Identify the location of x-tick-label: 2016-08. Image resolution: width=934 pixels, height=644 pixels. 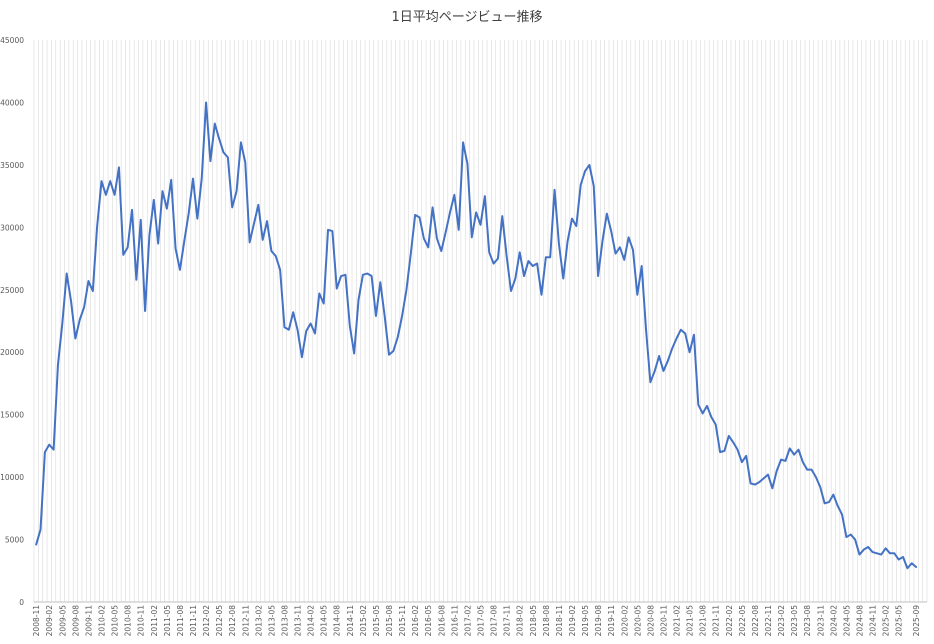
(441, 621).